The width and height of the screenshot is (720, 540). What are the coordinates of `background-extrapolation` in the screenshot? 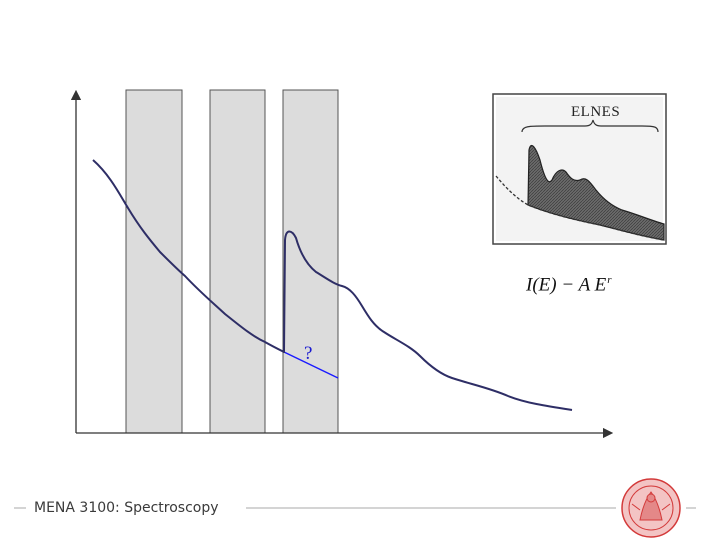 It's located at (311, 365).